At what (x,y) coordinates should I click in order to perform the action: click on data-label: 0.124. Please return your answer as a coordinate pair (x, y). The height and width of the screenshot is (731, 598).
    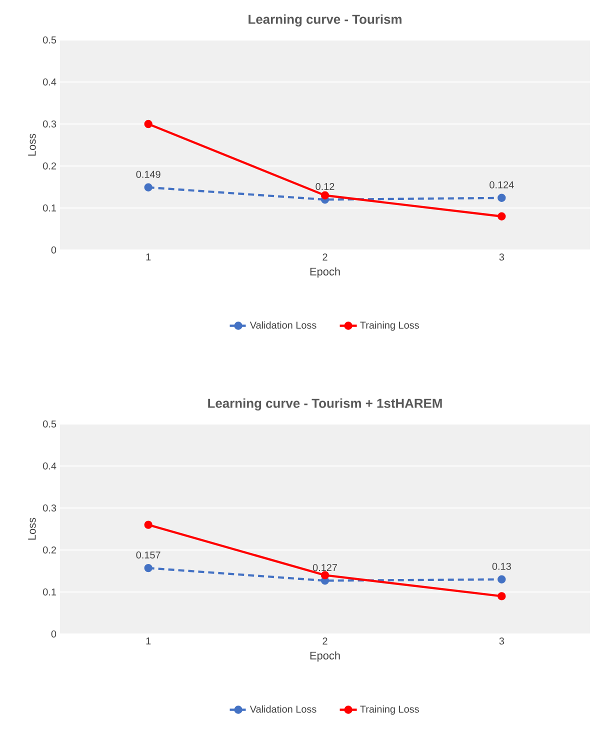
    Looking at the image, I should click on (502, 184).